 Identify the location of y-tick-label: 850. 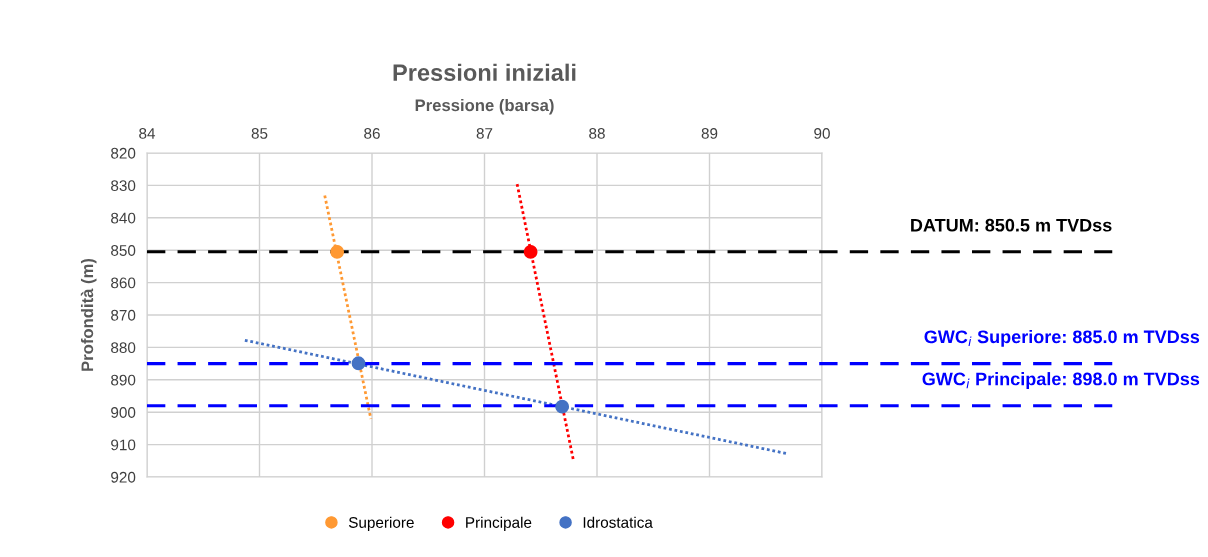
(123, 250).